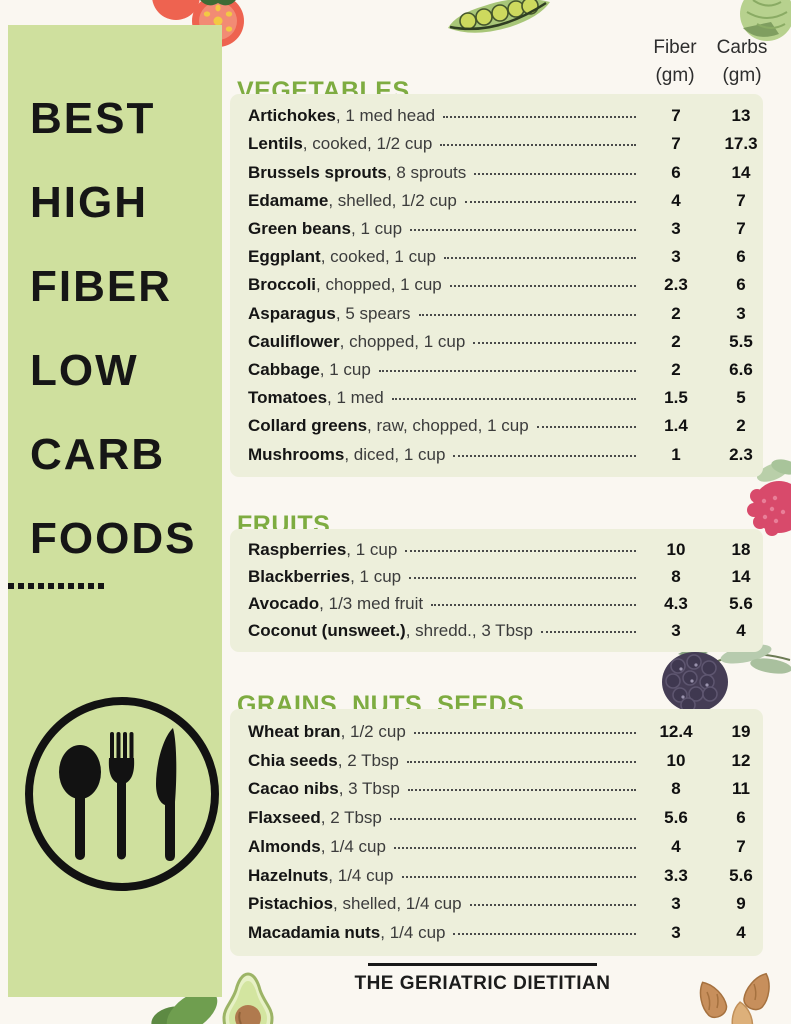  Describe the element at coordinates (284, 370) in the screenshot. I see `food-name: Cabbage` at that location.